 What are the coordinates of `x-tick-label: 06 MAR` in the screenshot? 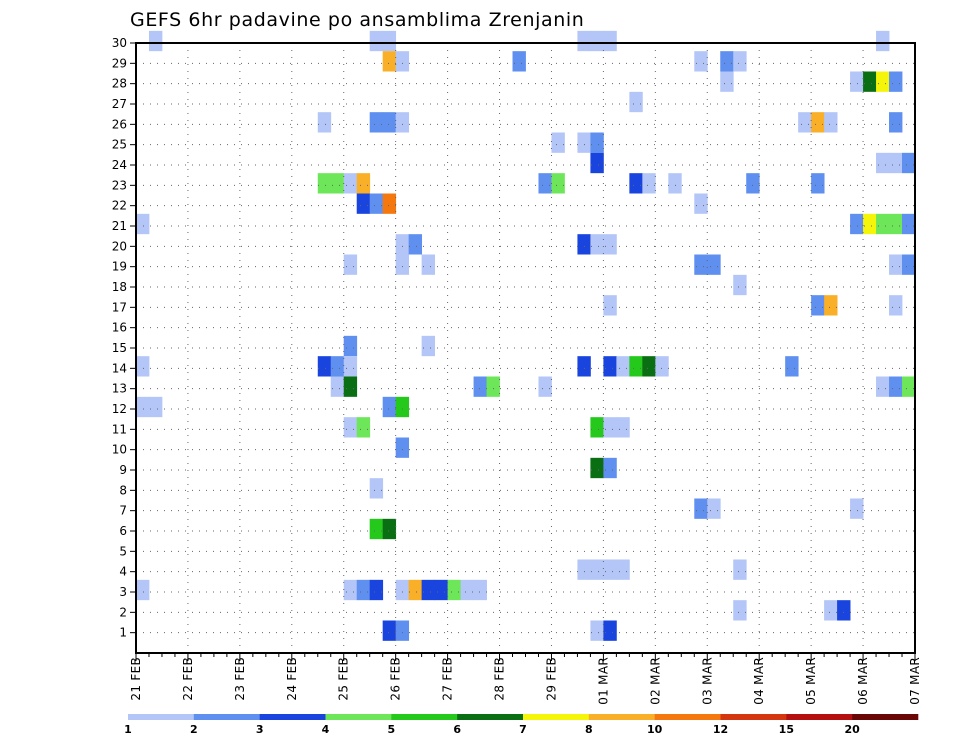 It's located at (863, 681).